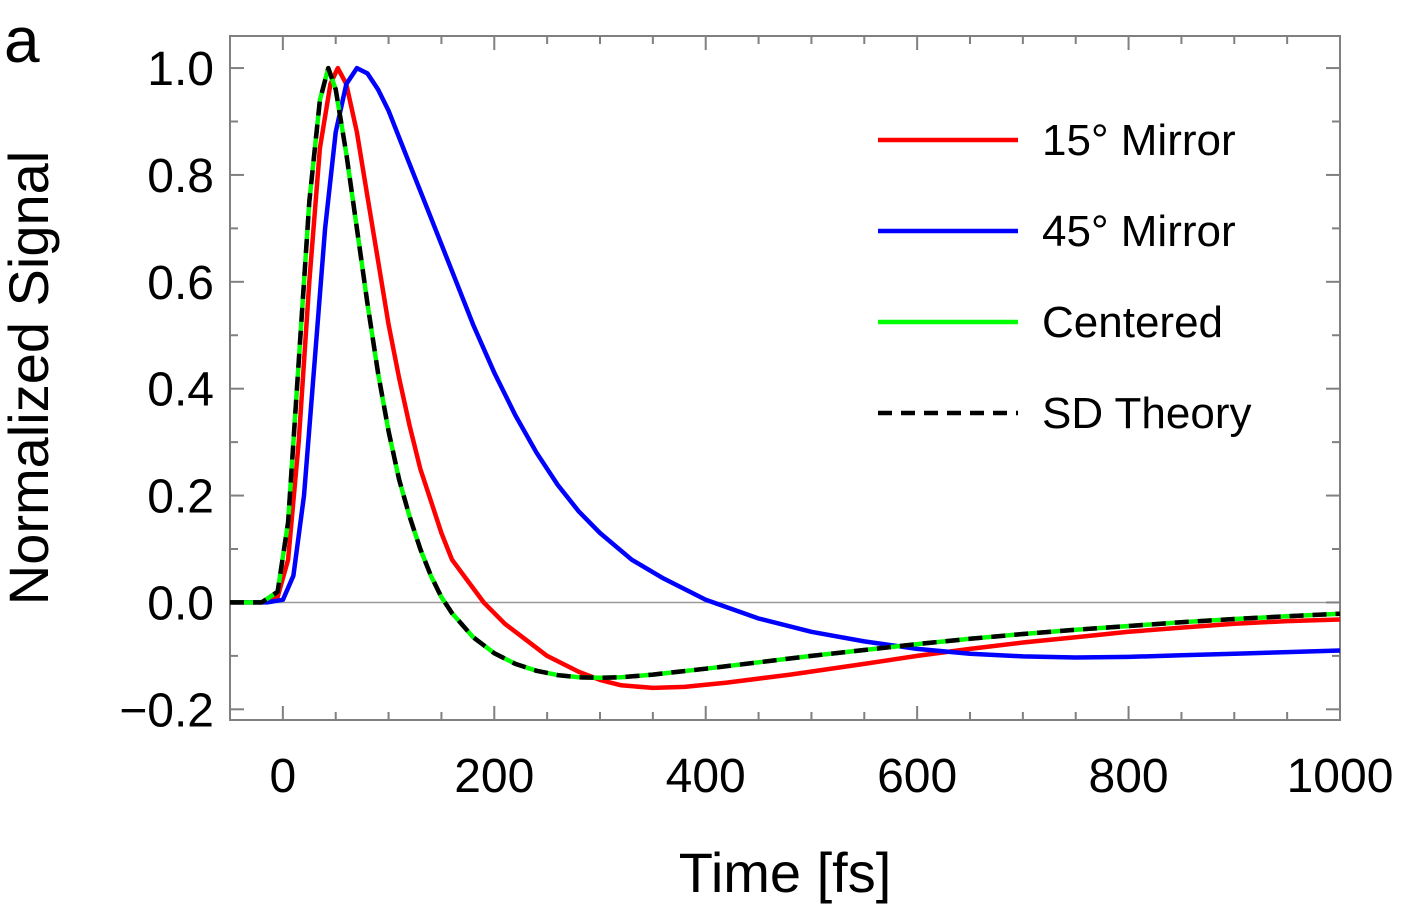 This screenshot has height=918, width=1412. I want to click on legend: 15° Mirror 45° Mirror Centered SD Theory, so click(1065, 277).